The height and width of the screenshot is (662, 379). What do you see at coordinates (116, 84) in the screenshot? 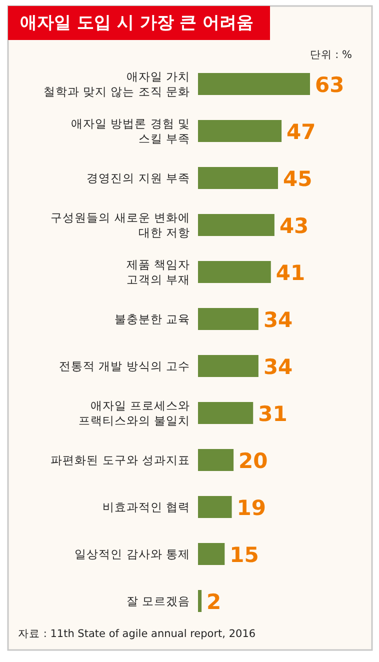
I see `y-tick-label: 애자일 가치 철학과 맞지 않는 조직 문화` at bounding box center [116, 84].